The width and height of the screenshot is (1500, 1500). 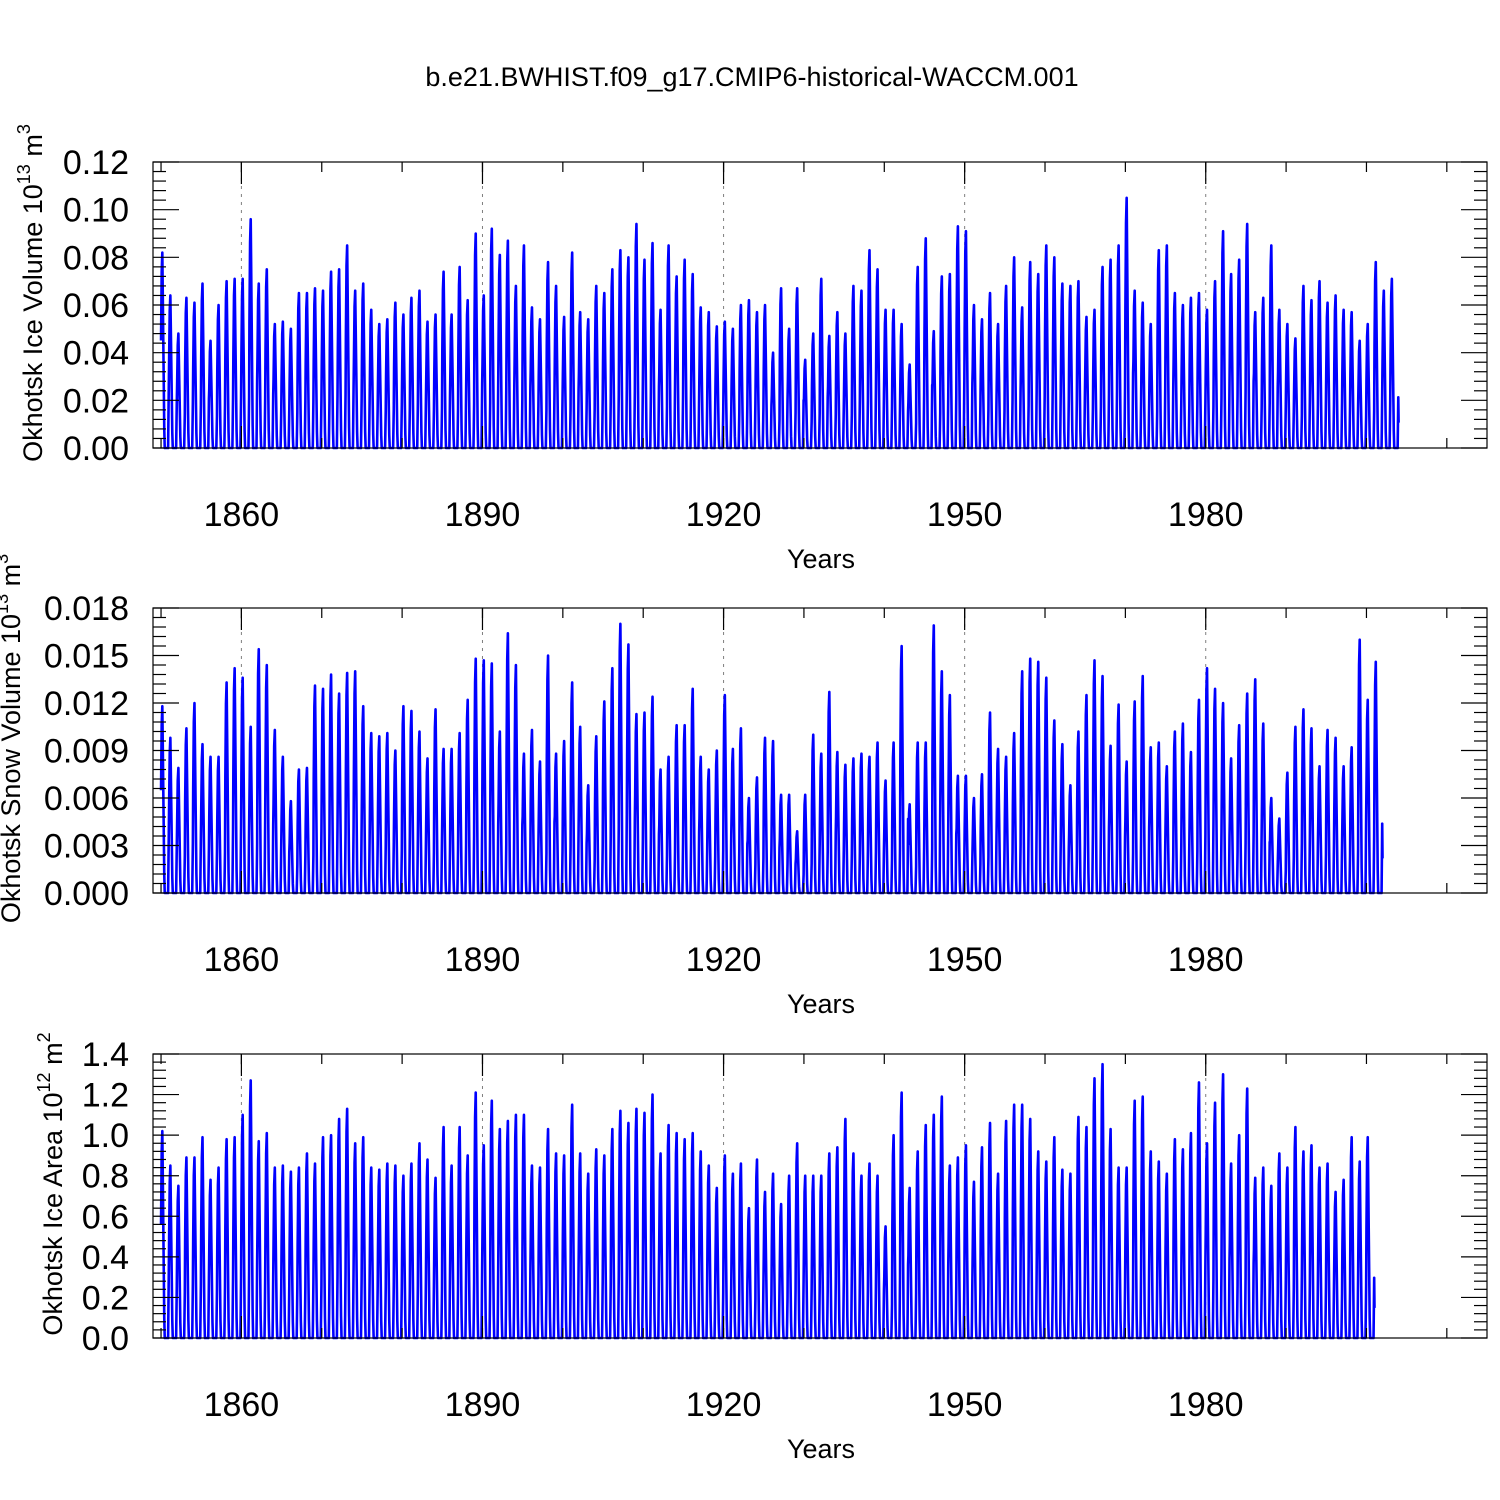 What do you see at coordinates (86, 894) in the screenshot?
I see `y-tick-label: 0.000` at bounding box center [86, 894].